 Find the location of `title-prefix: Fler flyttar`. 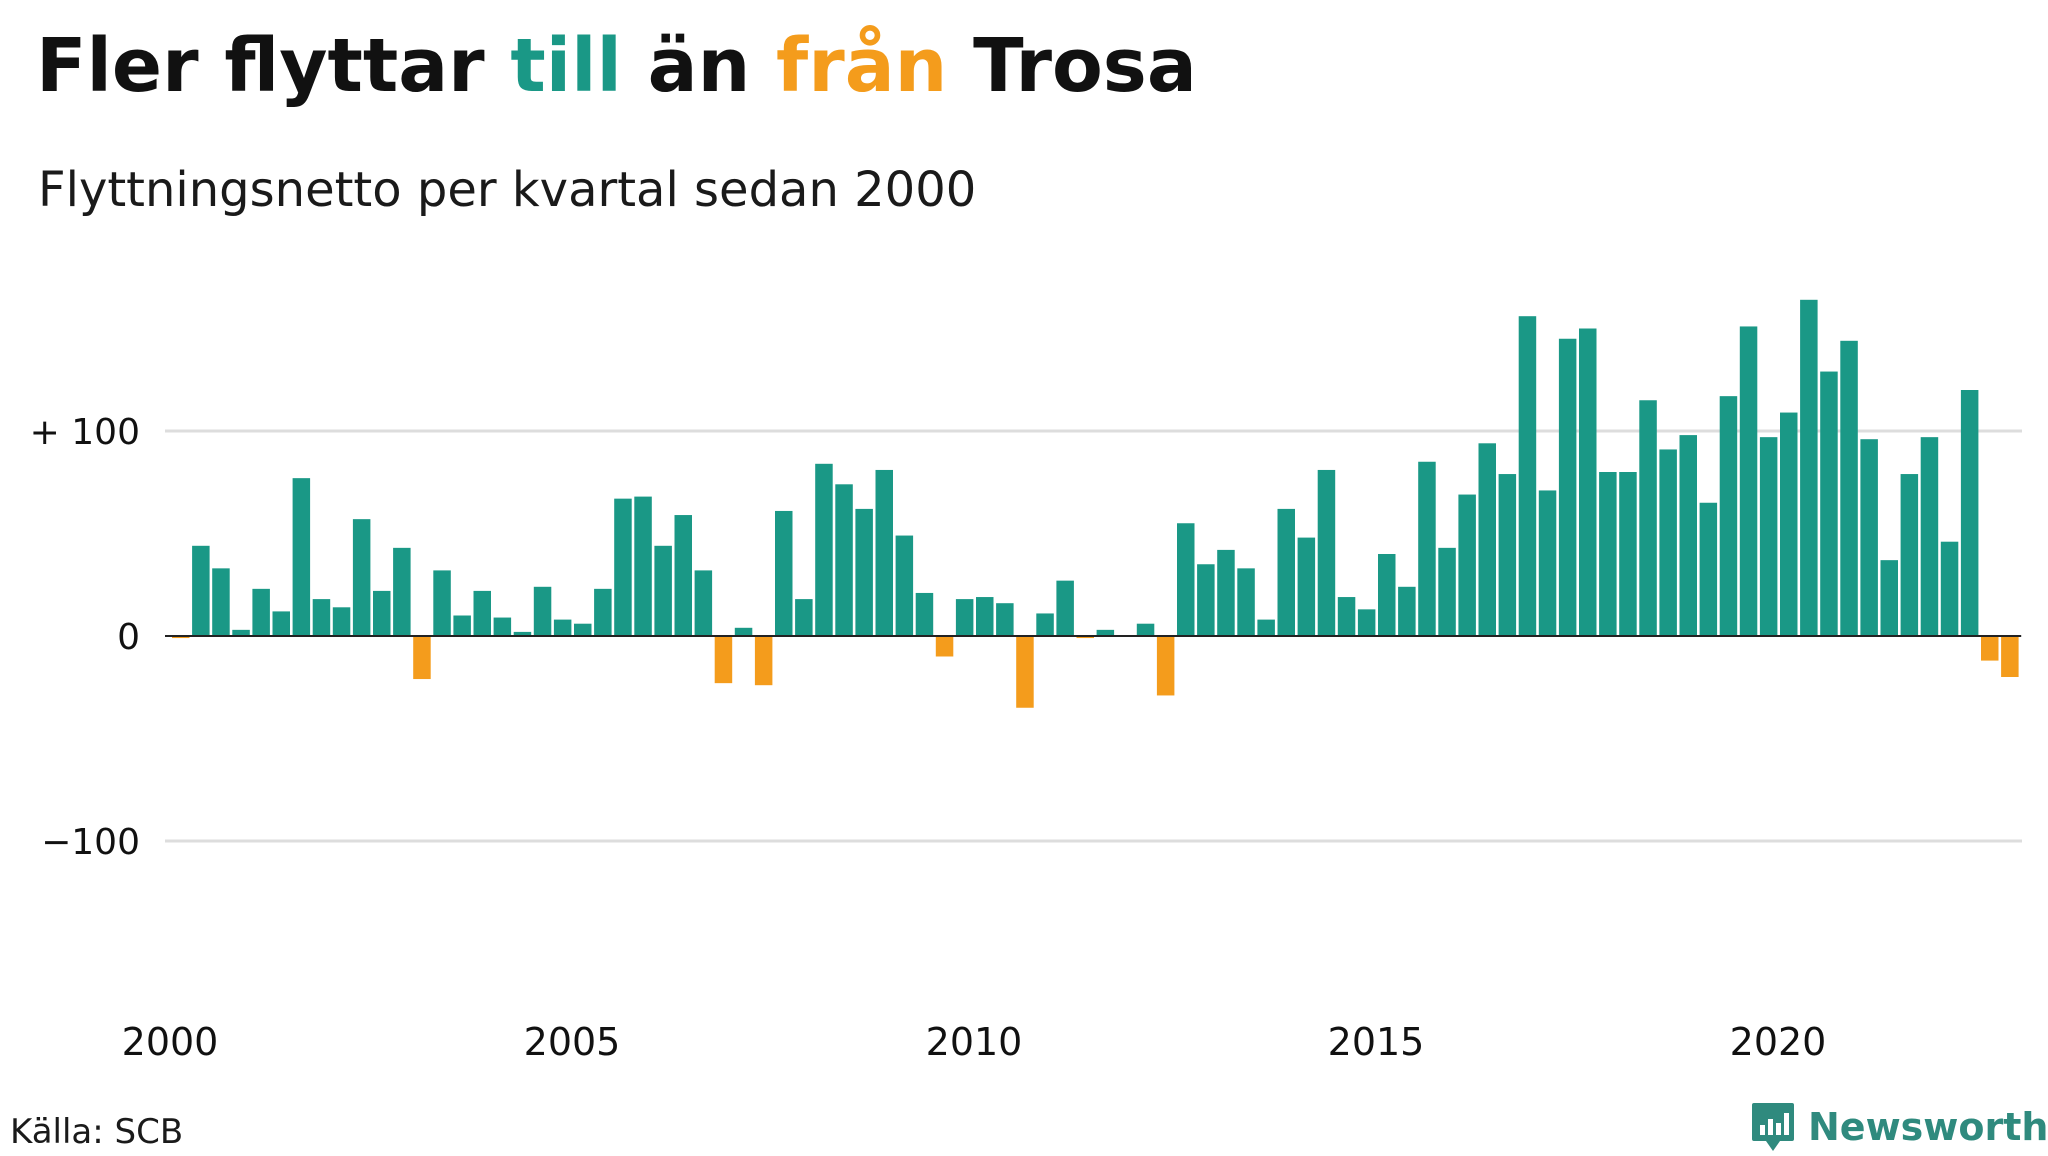

title-prefix: Fler flyttar is located at coordinates (273, 66).